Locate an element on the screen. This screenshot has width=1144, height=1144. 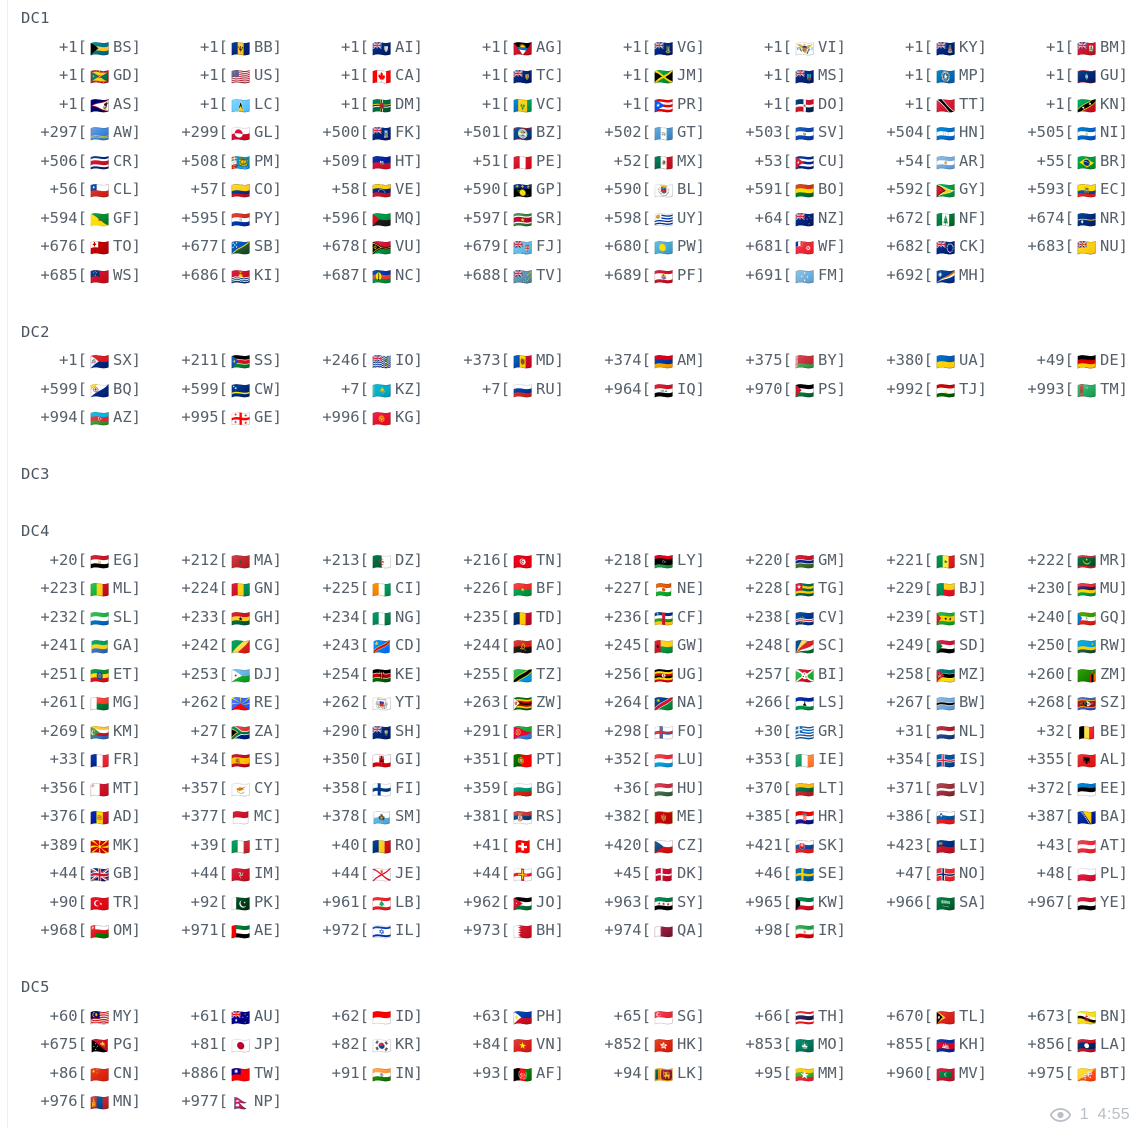
country-entry: +591[🇧🇴BO] is located at coordinates (775, 189).